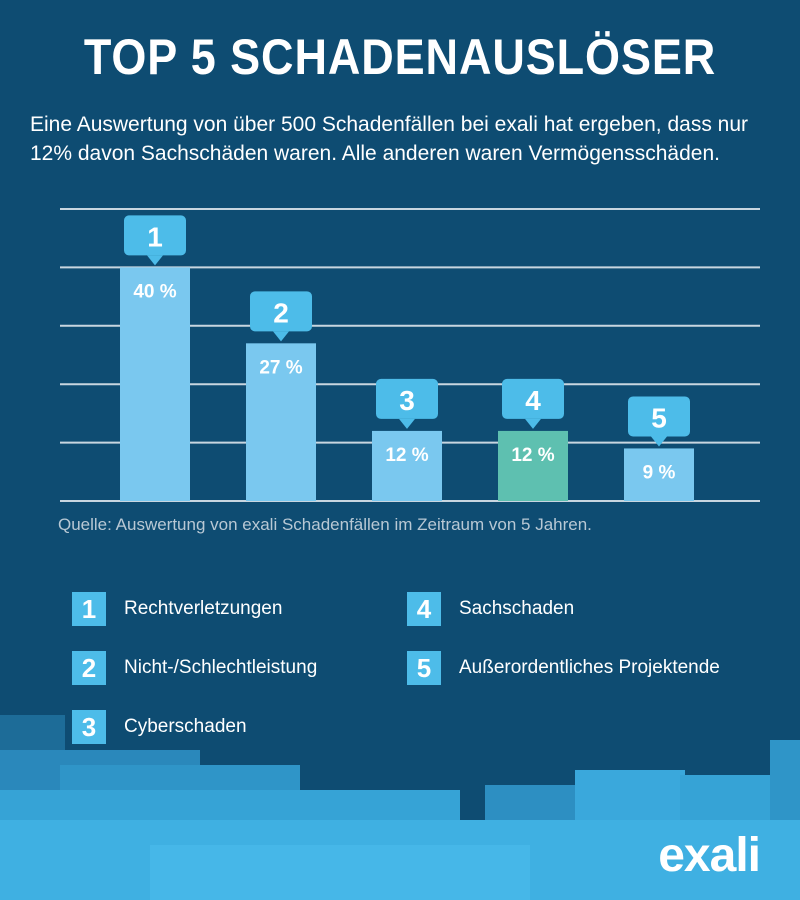 Image resolution: width=800 pixels, height=900 pixels. I want to click on bar-value-label-5: 9 %, so click(659, 472).